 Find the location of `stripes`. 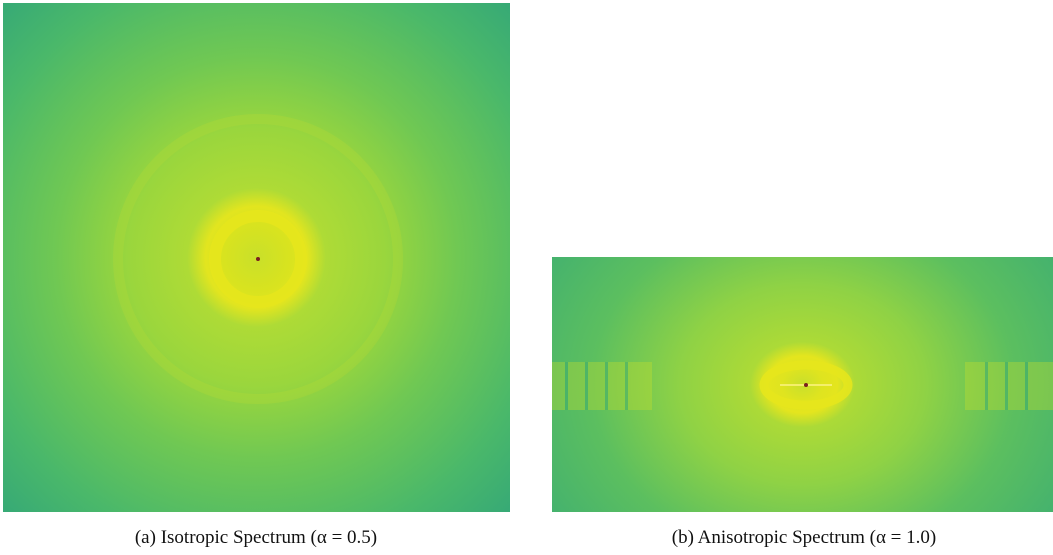

stripes is located at coordinates (802, 386).